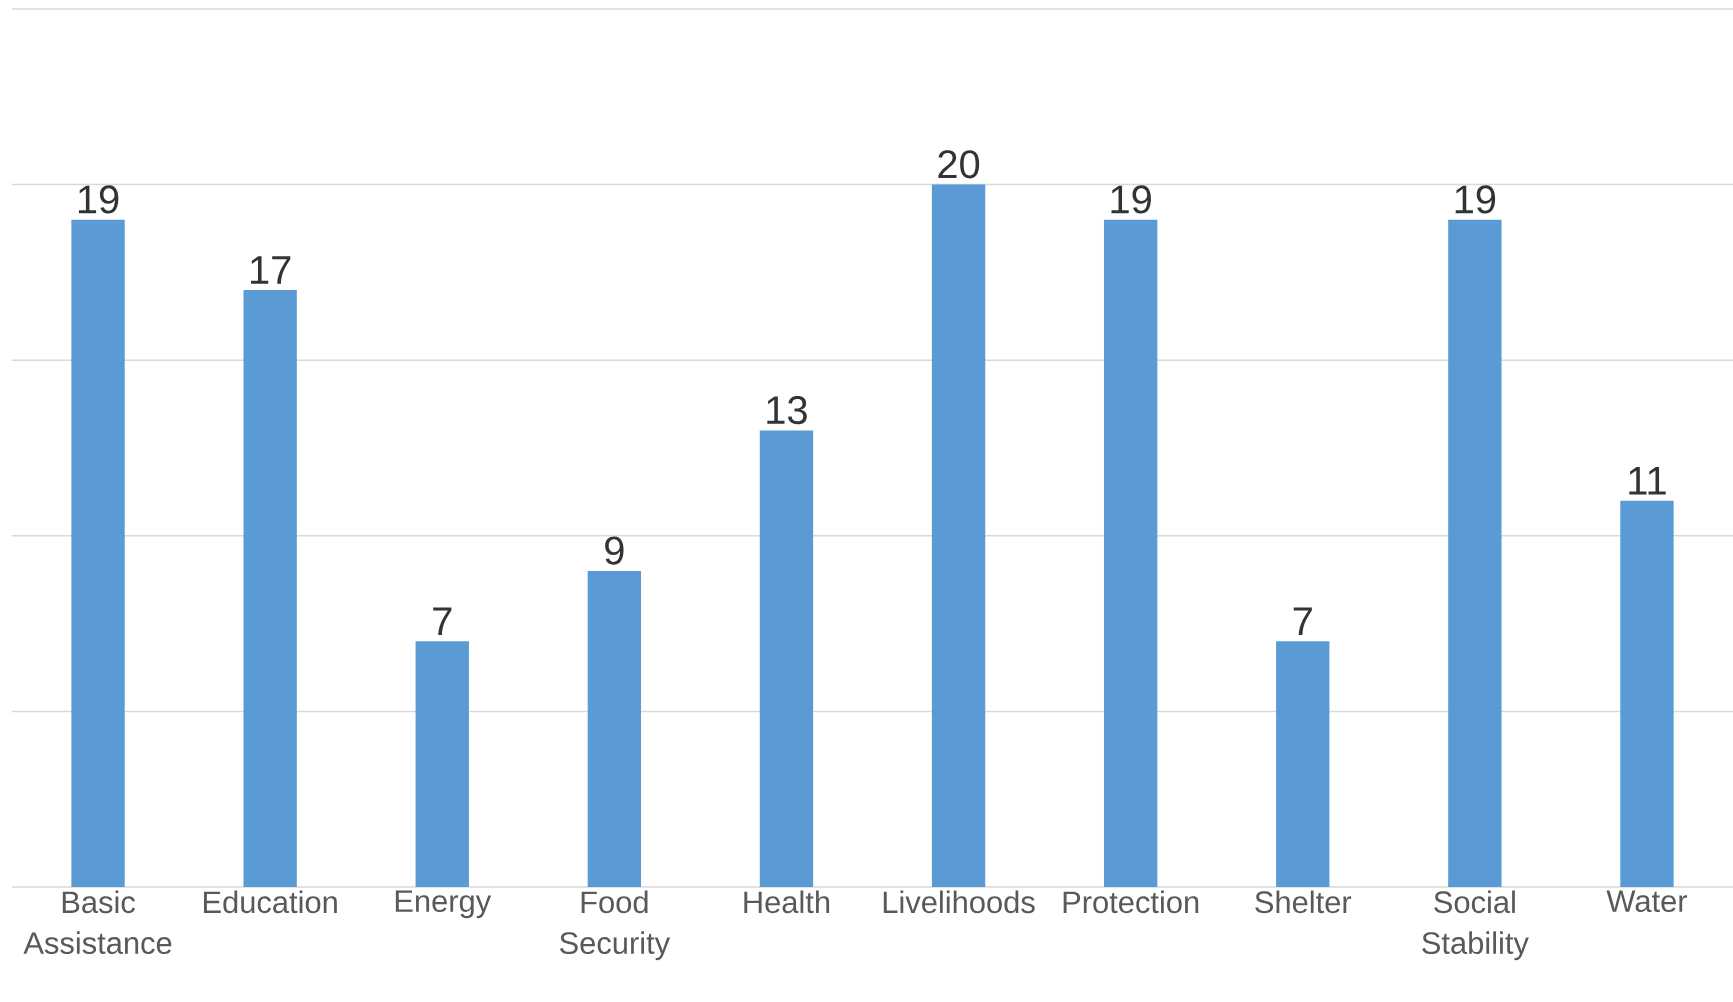 This screenshot has height=1002, width=1733. What do you see at coordinates (1647, 901) in the screenshot?
I see `x-tick-label: Water` at bounding box center [1647, 901].